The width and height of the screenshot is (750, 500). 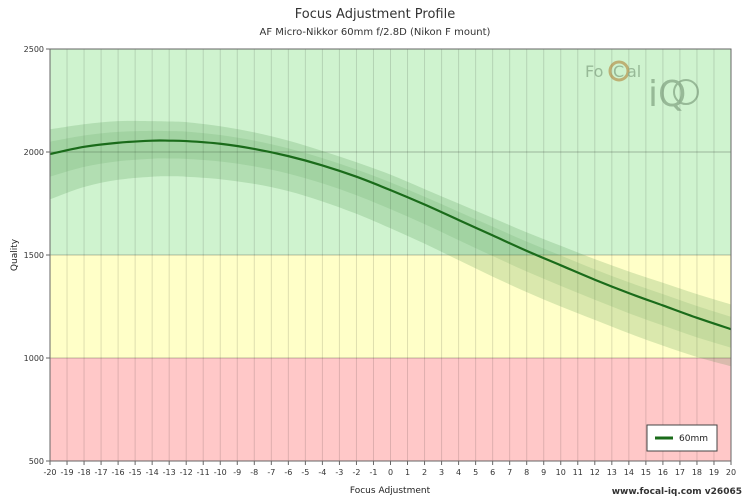 What do you see at coordinates (203, 472) in the screenshot?
I see `x-tick-label-9: -11` at bounding box center [203, 472].